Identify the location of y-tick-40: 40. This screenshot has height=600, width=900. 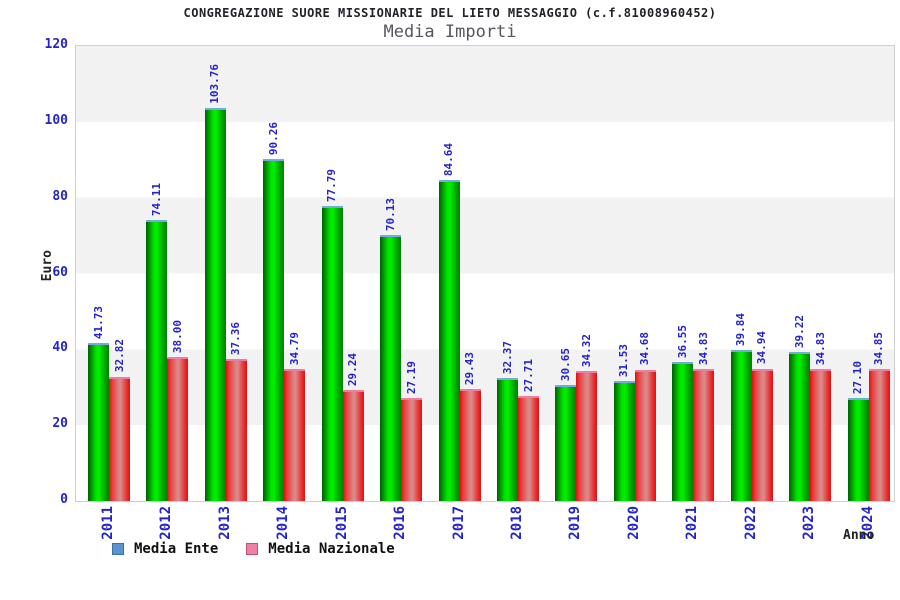
(60, 348).